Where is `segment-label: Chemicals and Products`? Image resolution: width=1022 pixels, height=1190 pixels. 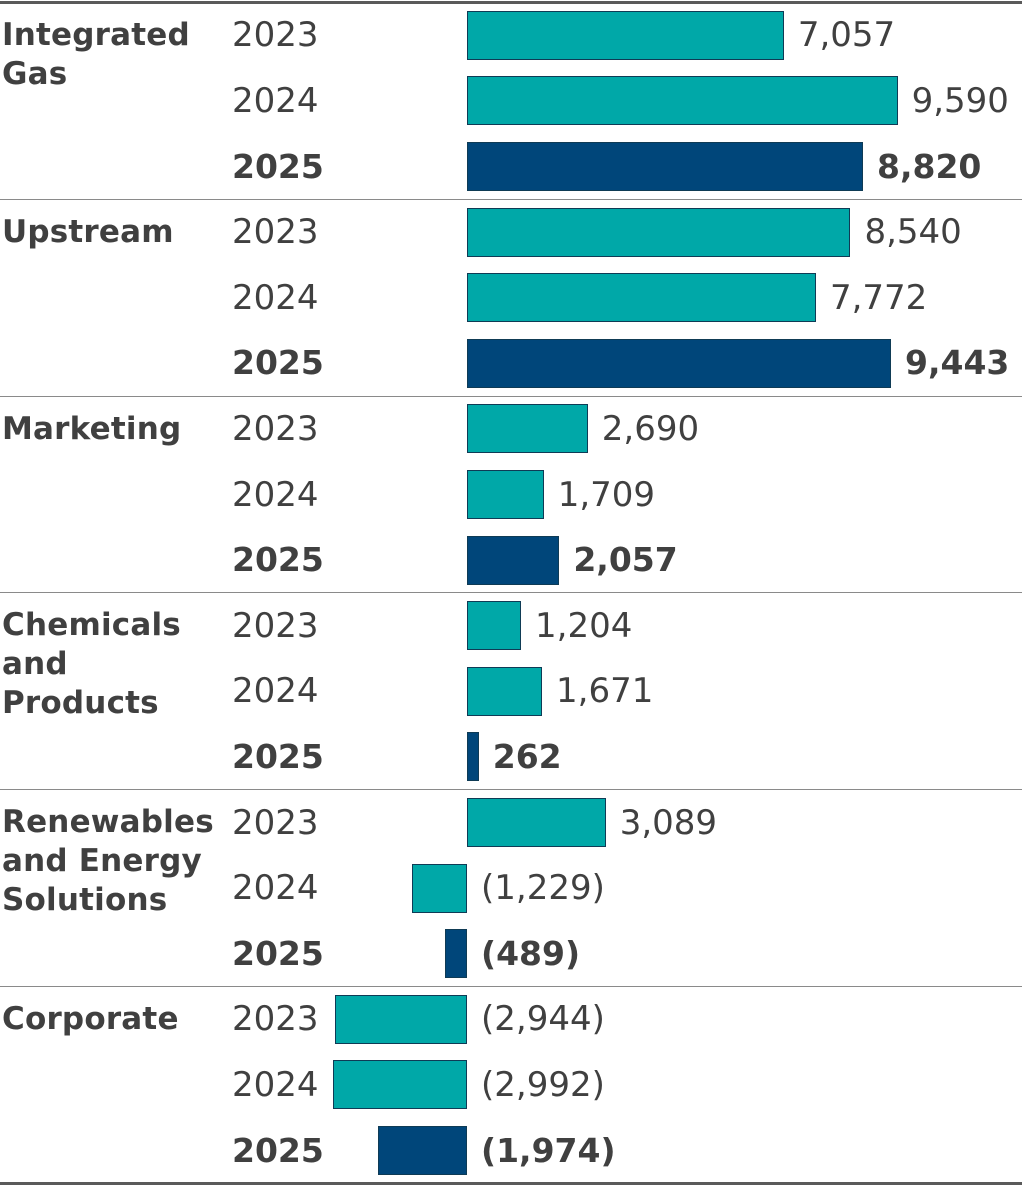
segment-label: Chemicals and Products is located at coordinates (109, 664).